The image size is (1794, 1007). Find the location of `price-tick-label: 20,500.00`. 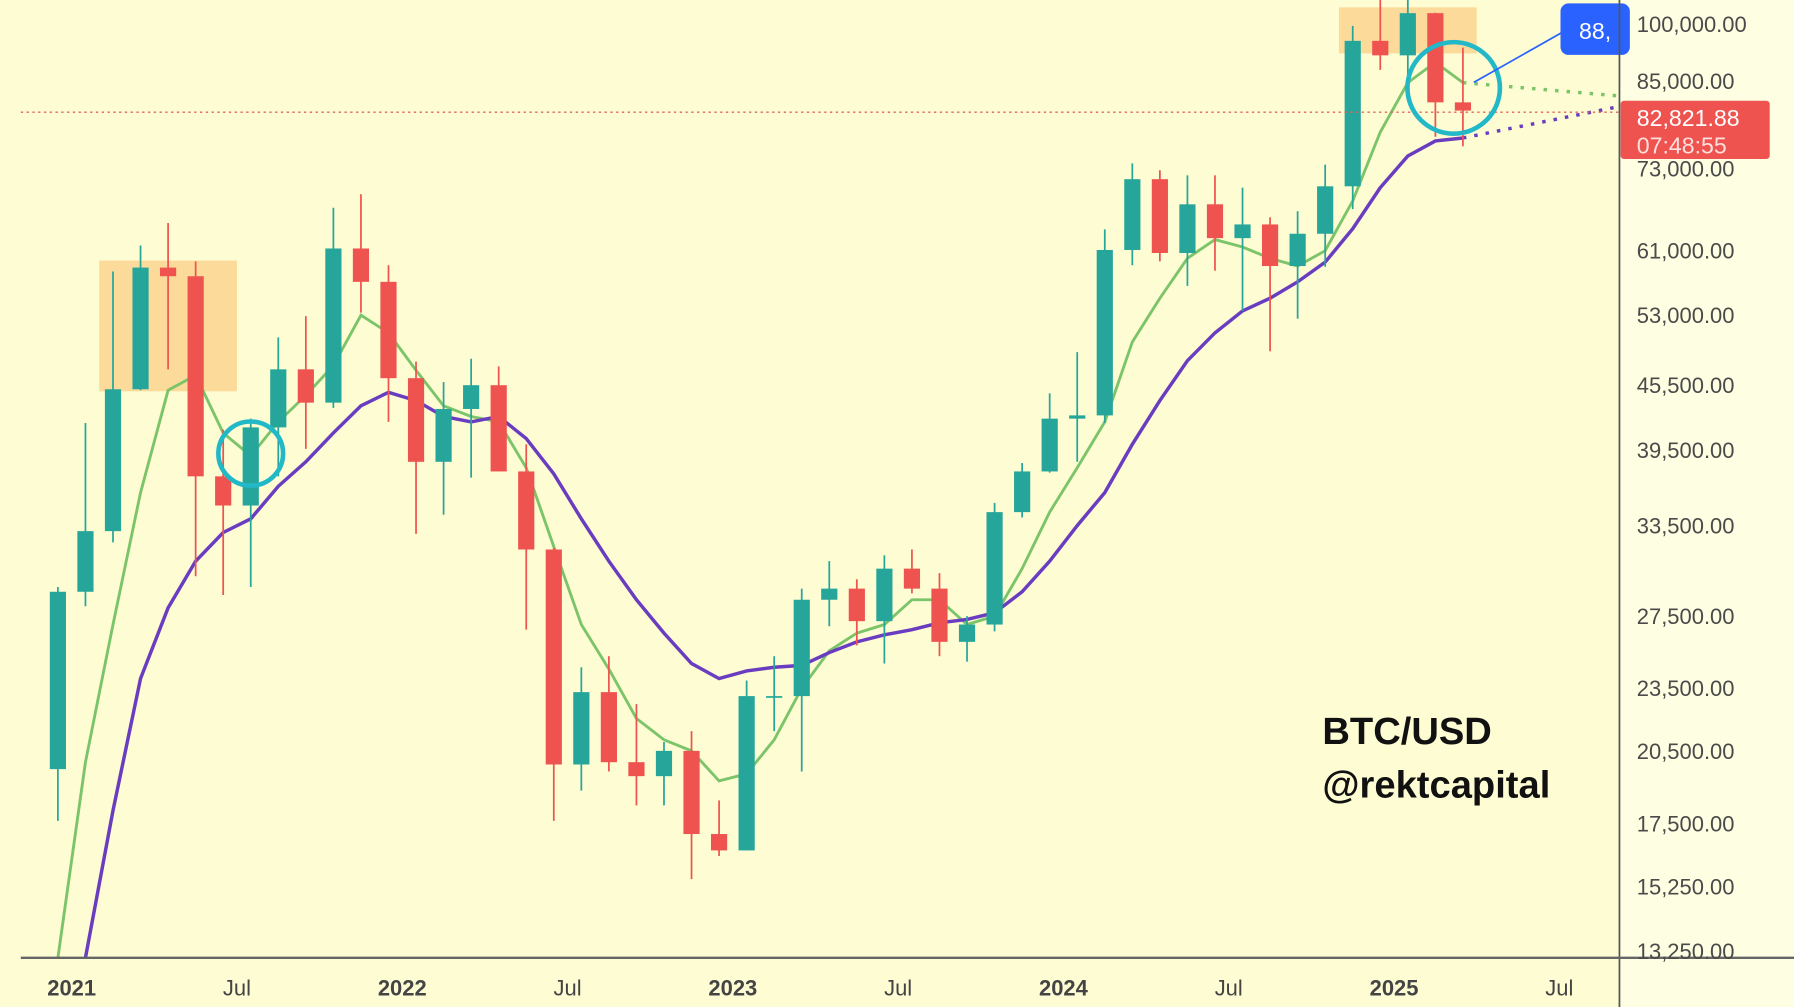

price-tick-label: 20,500.00 is located at coordinates (1686, 751).